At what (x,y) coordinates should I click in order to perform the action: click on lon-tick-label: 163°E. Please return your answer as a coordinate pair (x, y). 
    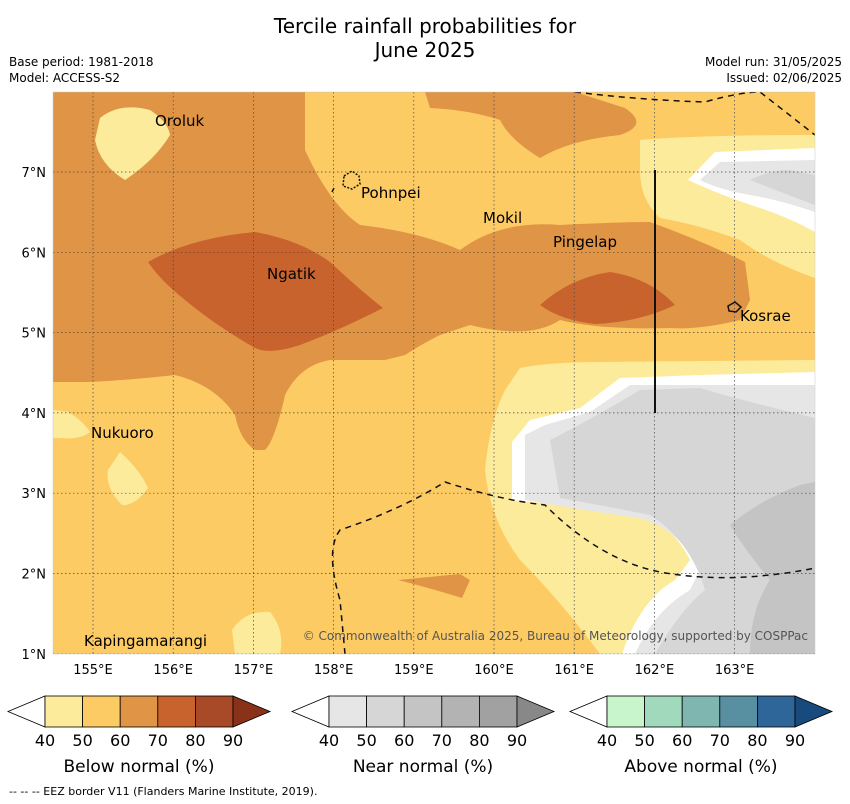
    Looking at the image, I should click on (735, 670).